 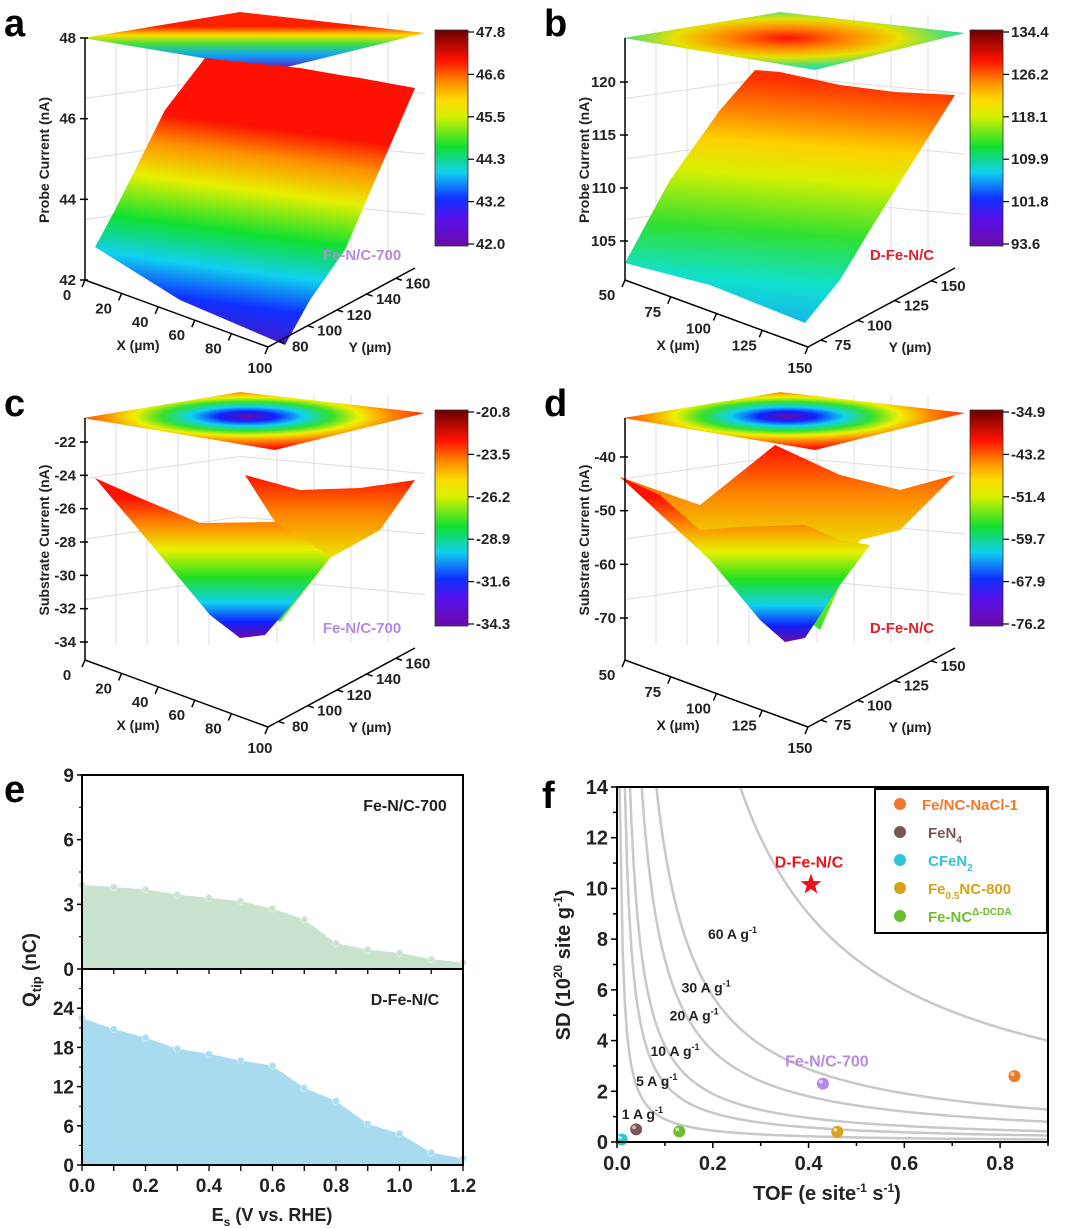 What do you see at coordinates (213, 349) in the screenshot?
I see `x-tick-label: 80` at bounding box center [213, 349].